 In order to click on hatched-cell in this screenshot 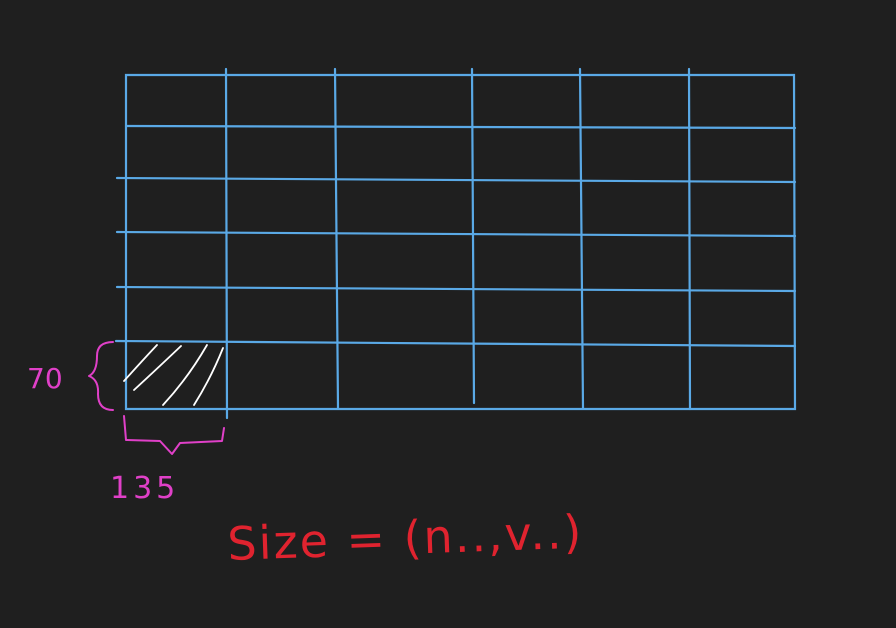, I will do `click(173, 375)`.